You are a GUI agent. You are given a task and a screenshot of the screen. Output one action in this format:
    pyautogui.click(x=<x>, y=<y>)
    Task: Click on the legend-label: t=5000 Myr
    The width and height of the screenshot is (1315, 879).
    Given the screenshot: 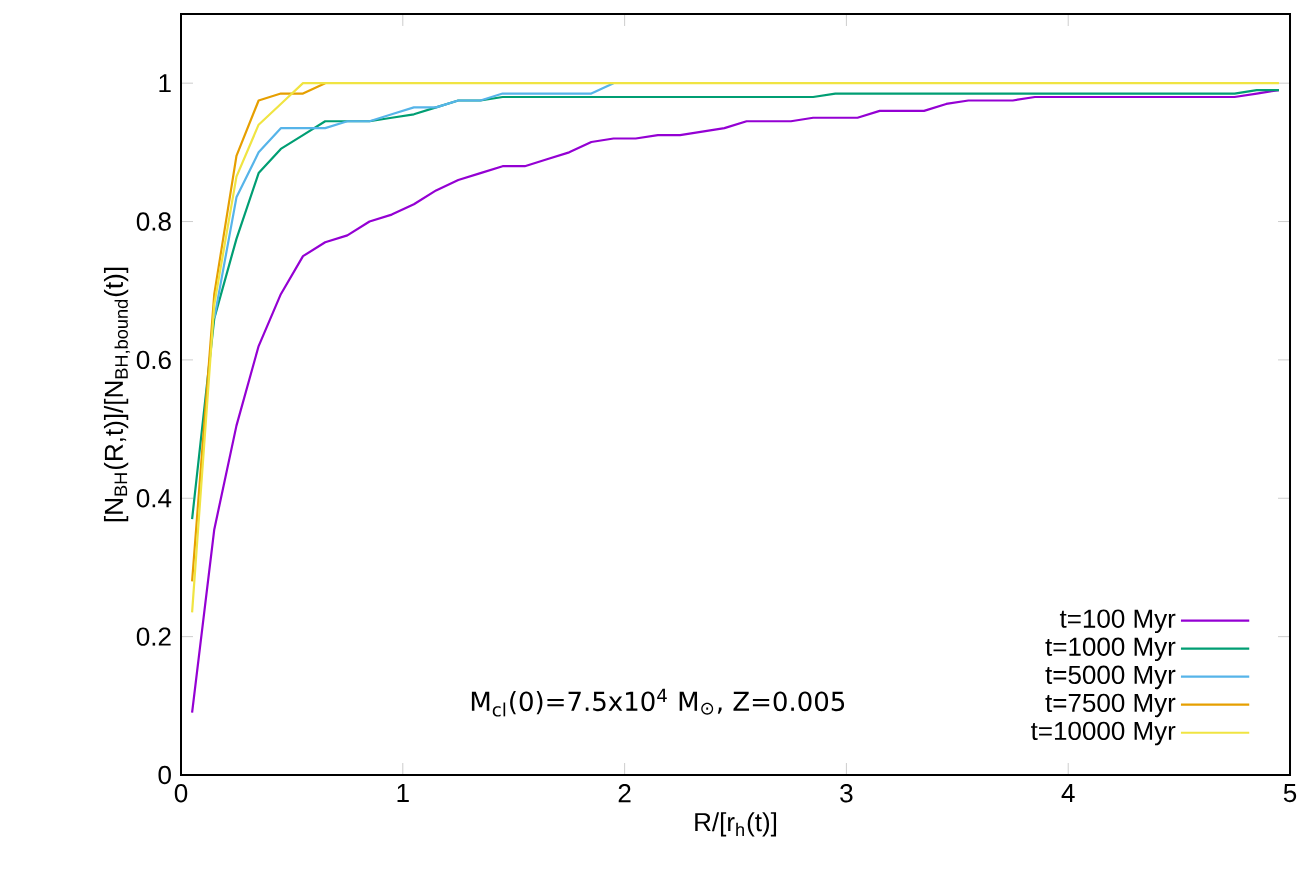 What is the action you would take?
    pyautogui.click(x=1110, y=677)
    